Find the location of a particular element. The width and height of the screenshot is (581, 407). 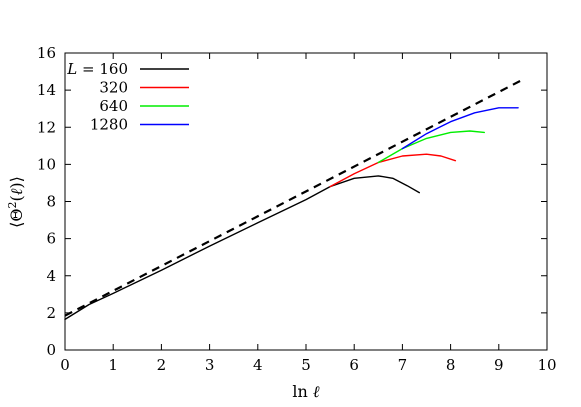

x-tick-label: 8 is located at coordinates (451, 365).